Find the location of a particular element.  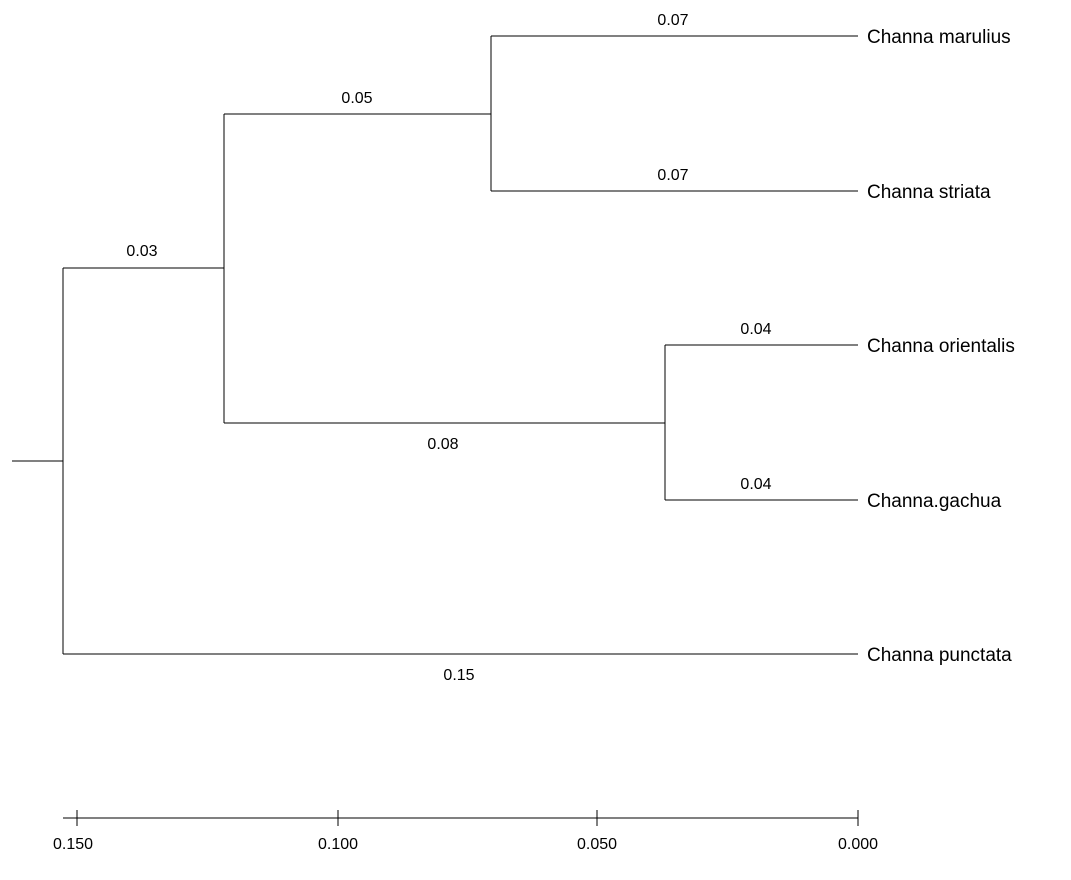

taxon-label-orientalis: Channa orientalis is located at coordinates (941, 346).